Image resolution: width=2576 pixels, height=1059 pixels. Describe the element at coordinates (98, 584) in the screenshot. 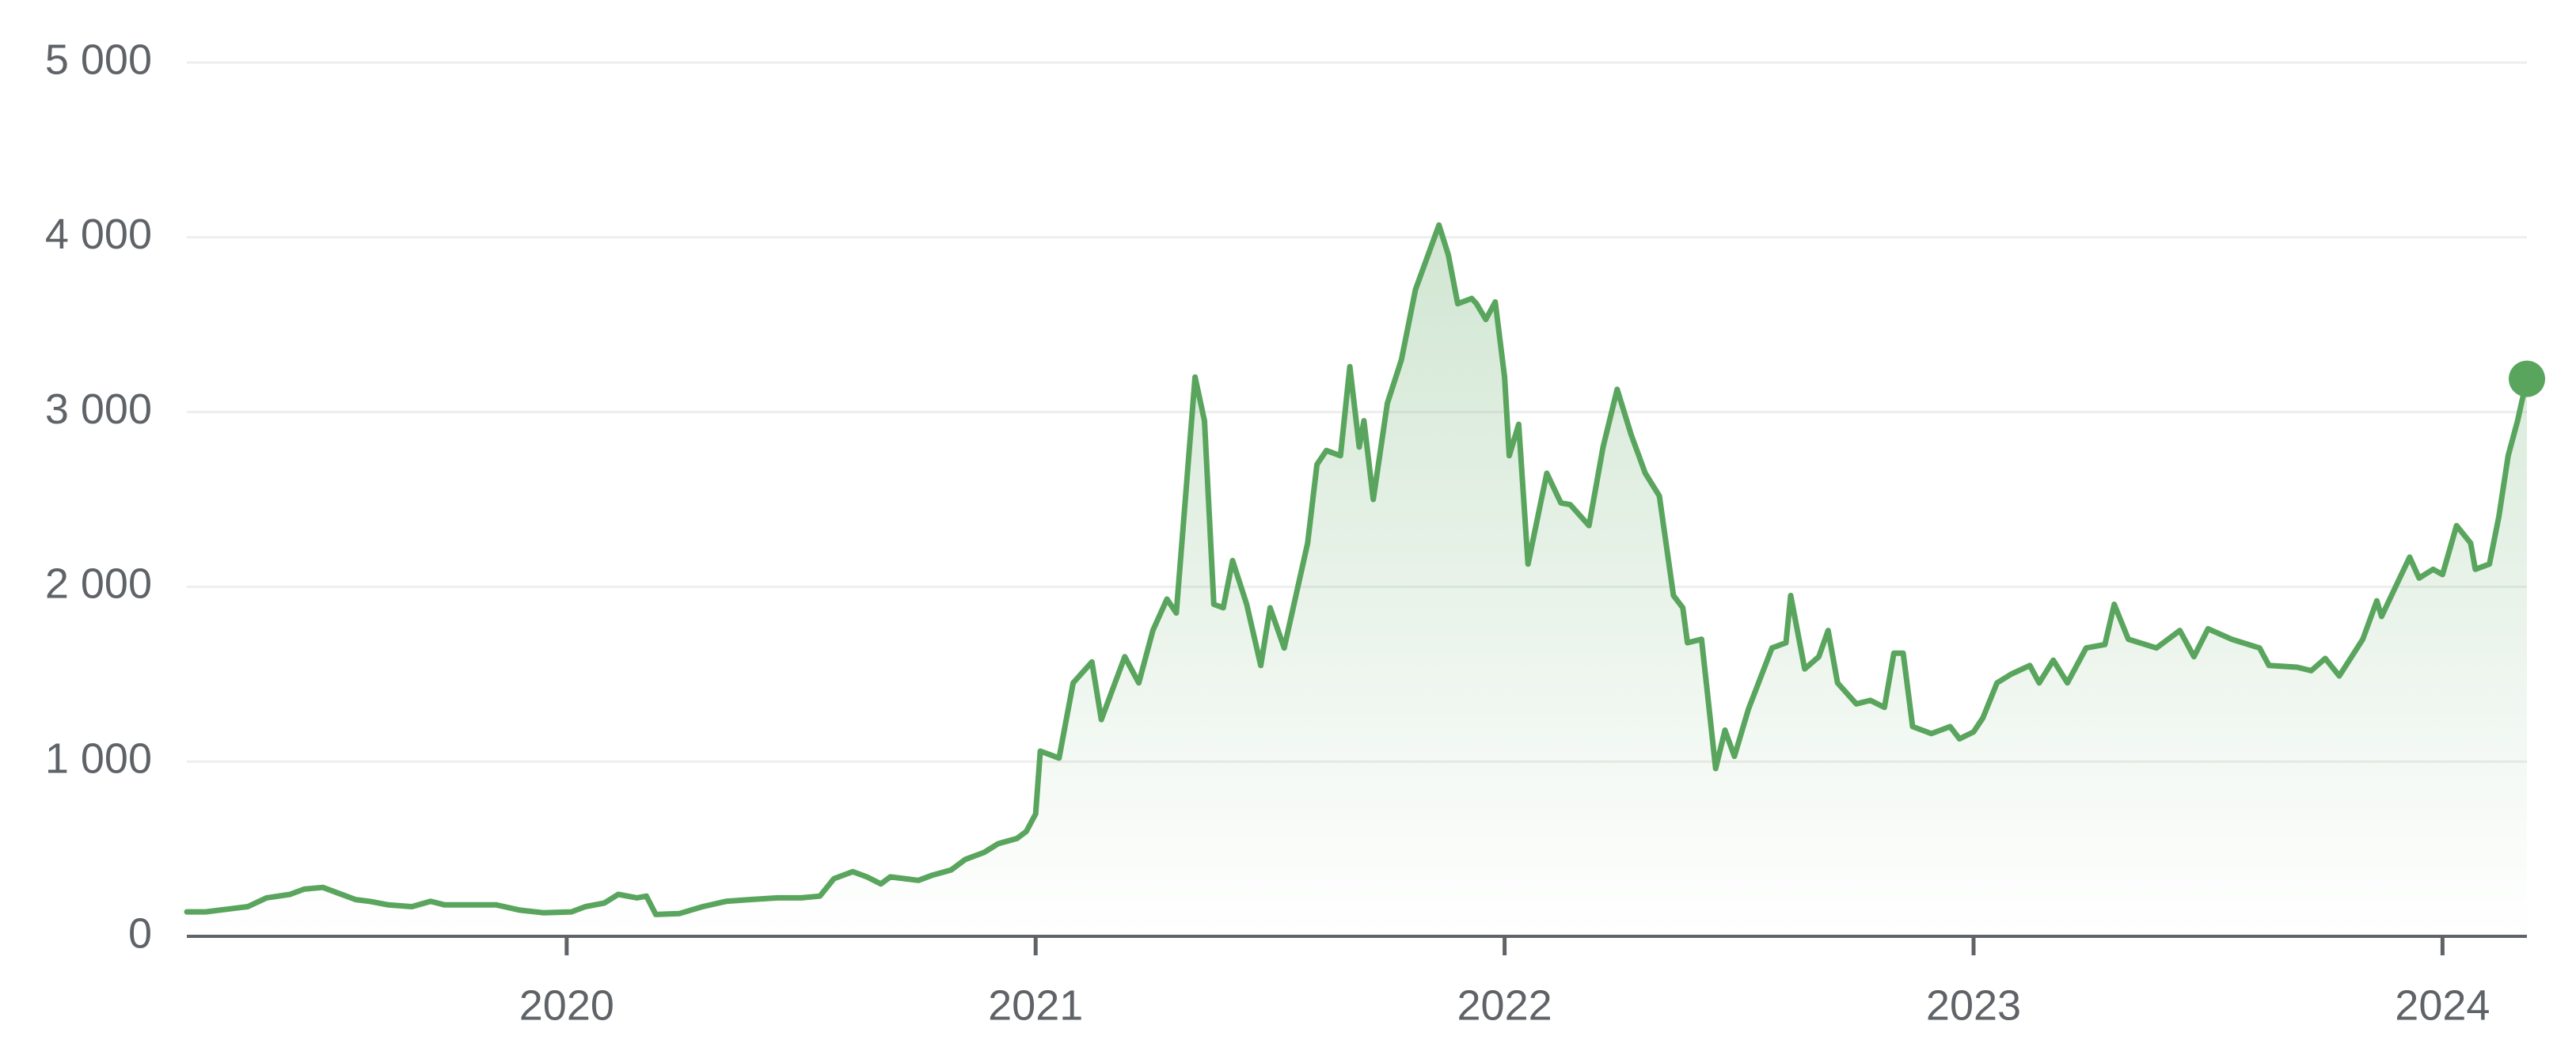

I see `y-tick-label: 2 000` at that location.